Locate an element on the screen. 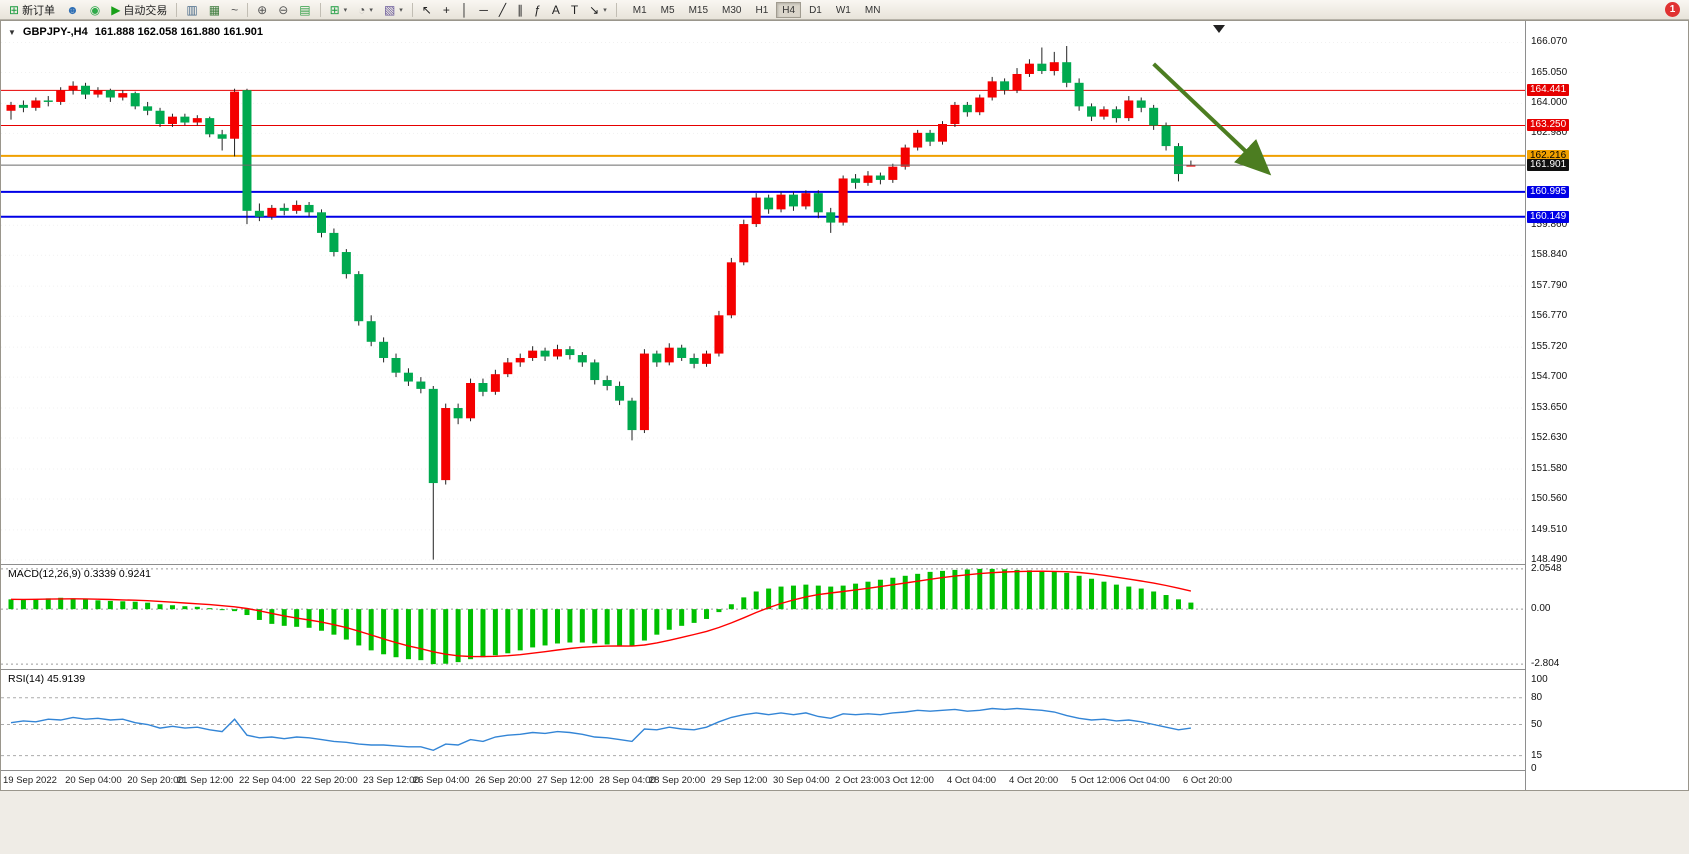  price-axis-label: 151.580 is located at coordinates (1549, 468).